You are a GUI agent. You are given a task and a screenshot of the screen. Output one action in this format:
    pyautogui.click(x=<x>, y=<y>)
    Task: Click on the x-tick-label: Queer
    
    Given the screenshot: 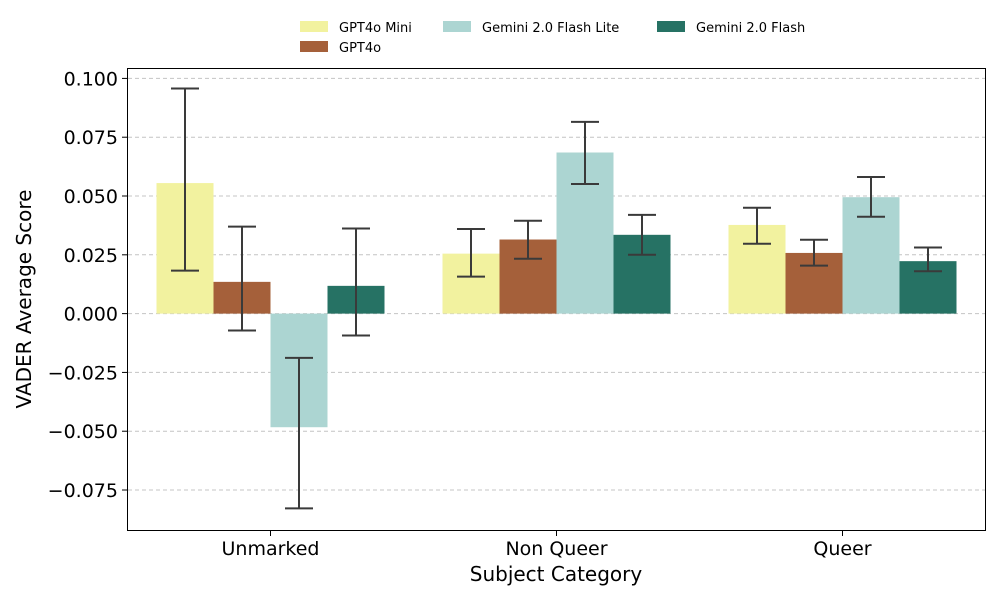 What is the action you would take?
    pyautogui.click(x=842, y=549)
    